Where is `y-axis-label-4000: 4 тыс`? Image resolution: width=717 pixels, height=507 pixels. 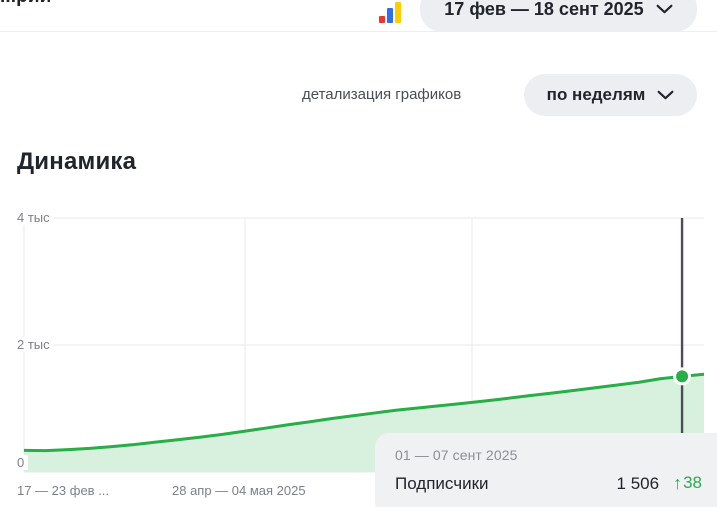 y-axis-label-4000: 4 тыс is located at coordinates (35, 217).